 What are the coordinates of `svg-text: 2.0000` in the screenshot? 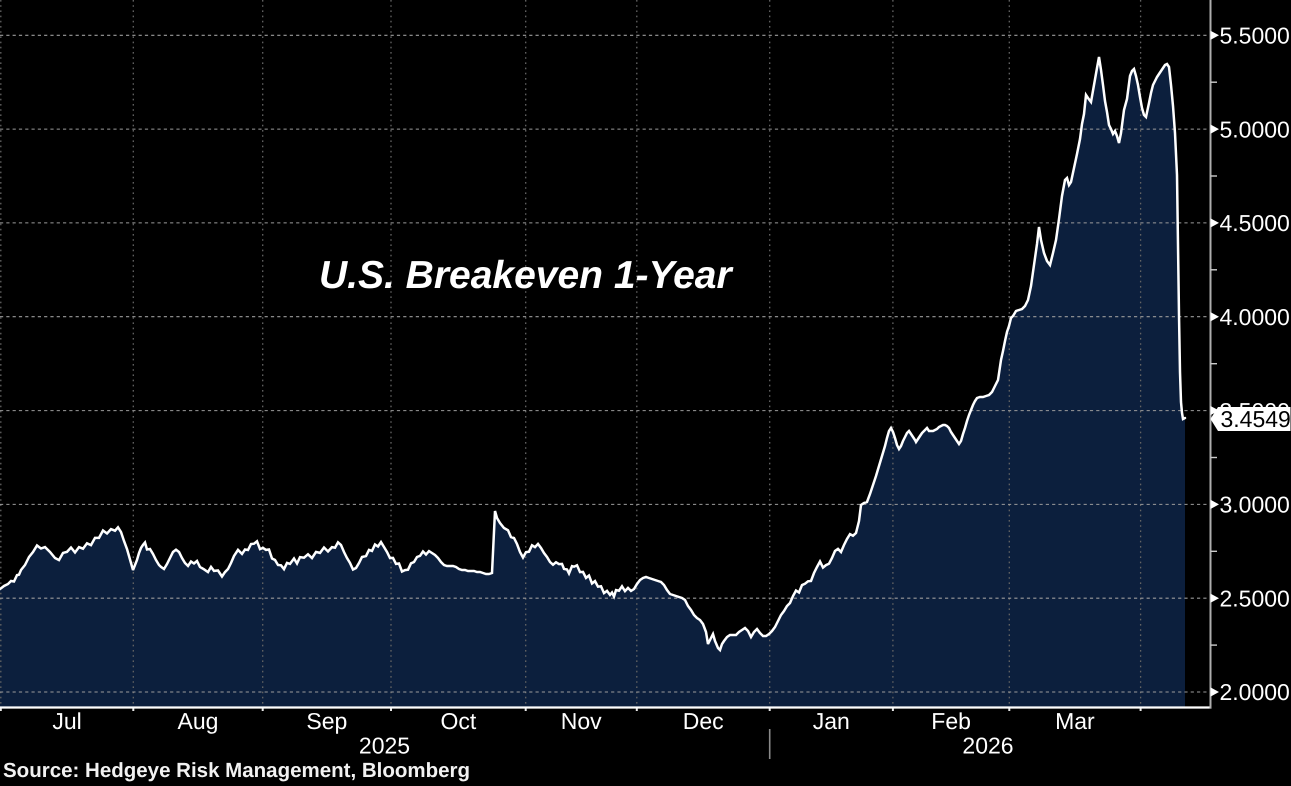 It's located at (1255, 692).